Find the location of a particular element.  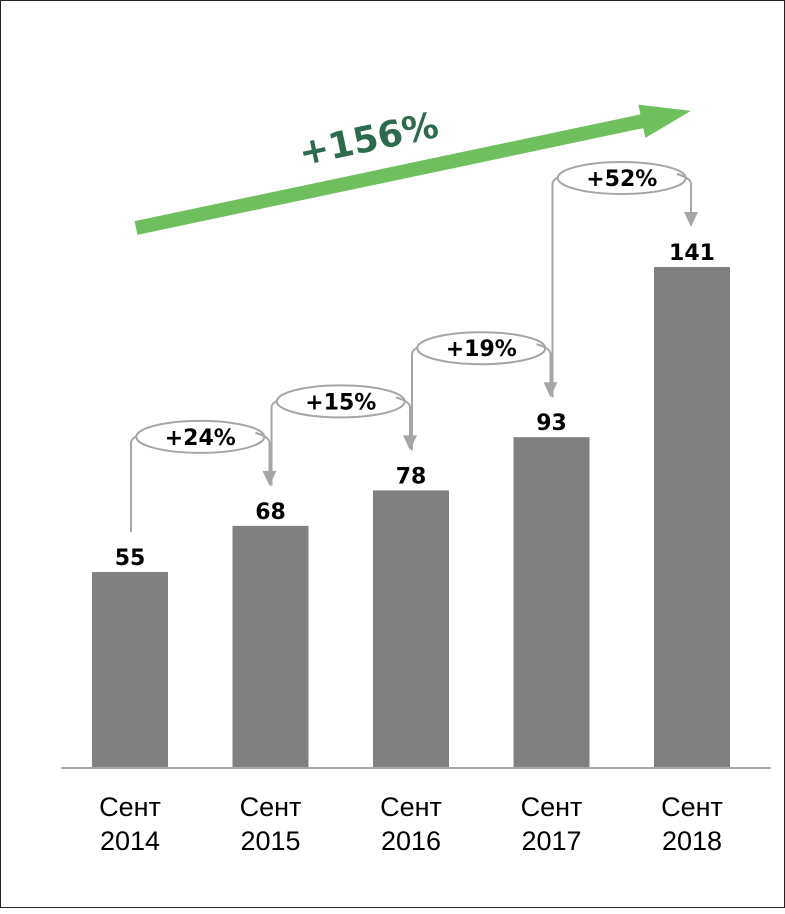

x-tick-label-line2-3: 2017 is located at coordinates (551, 841).